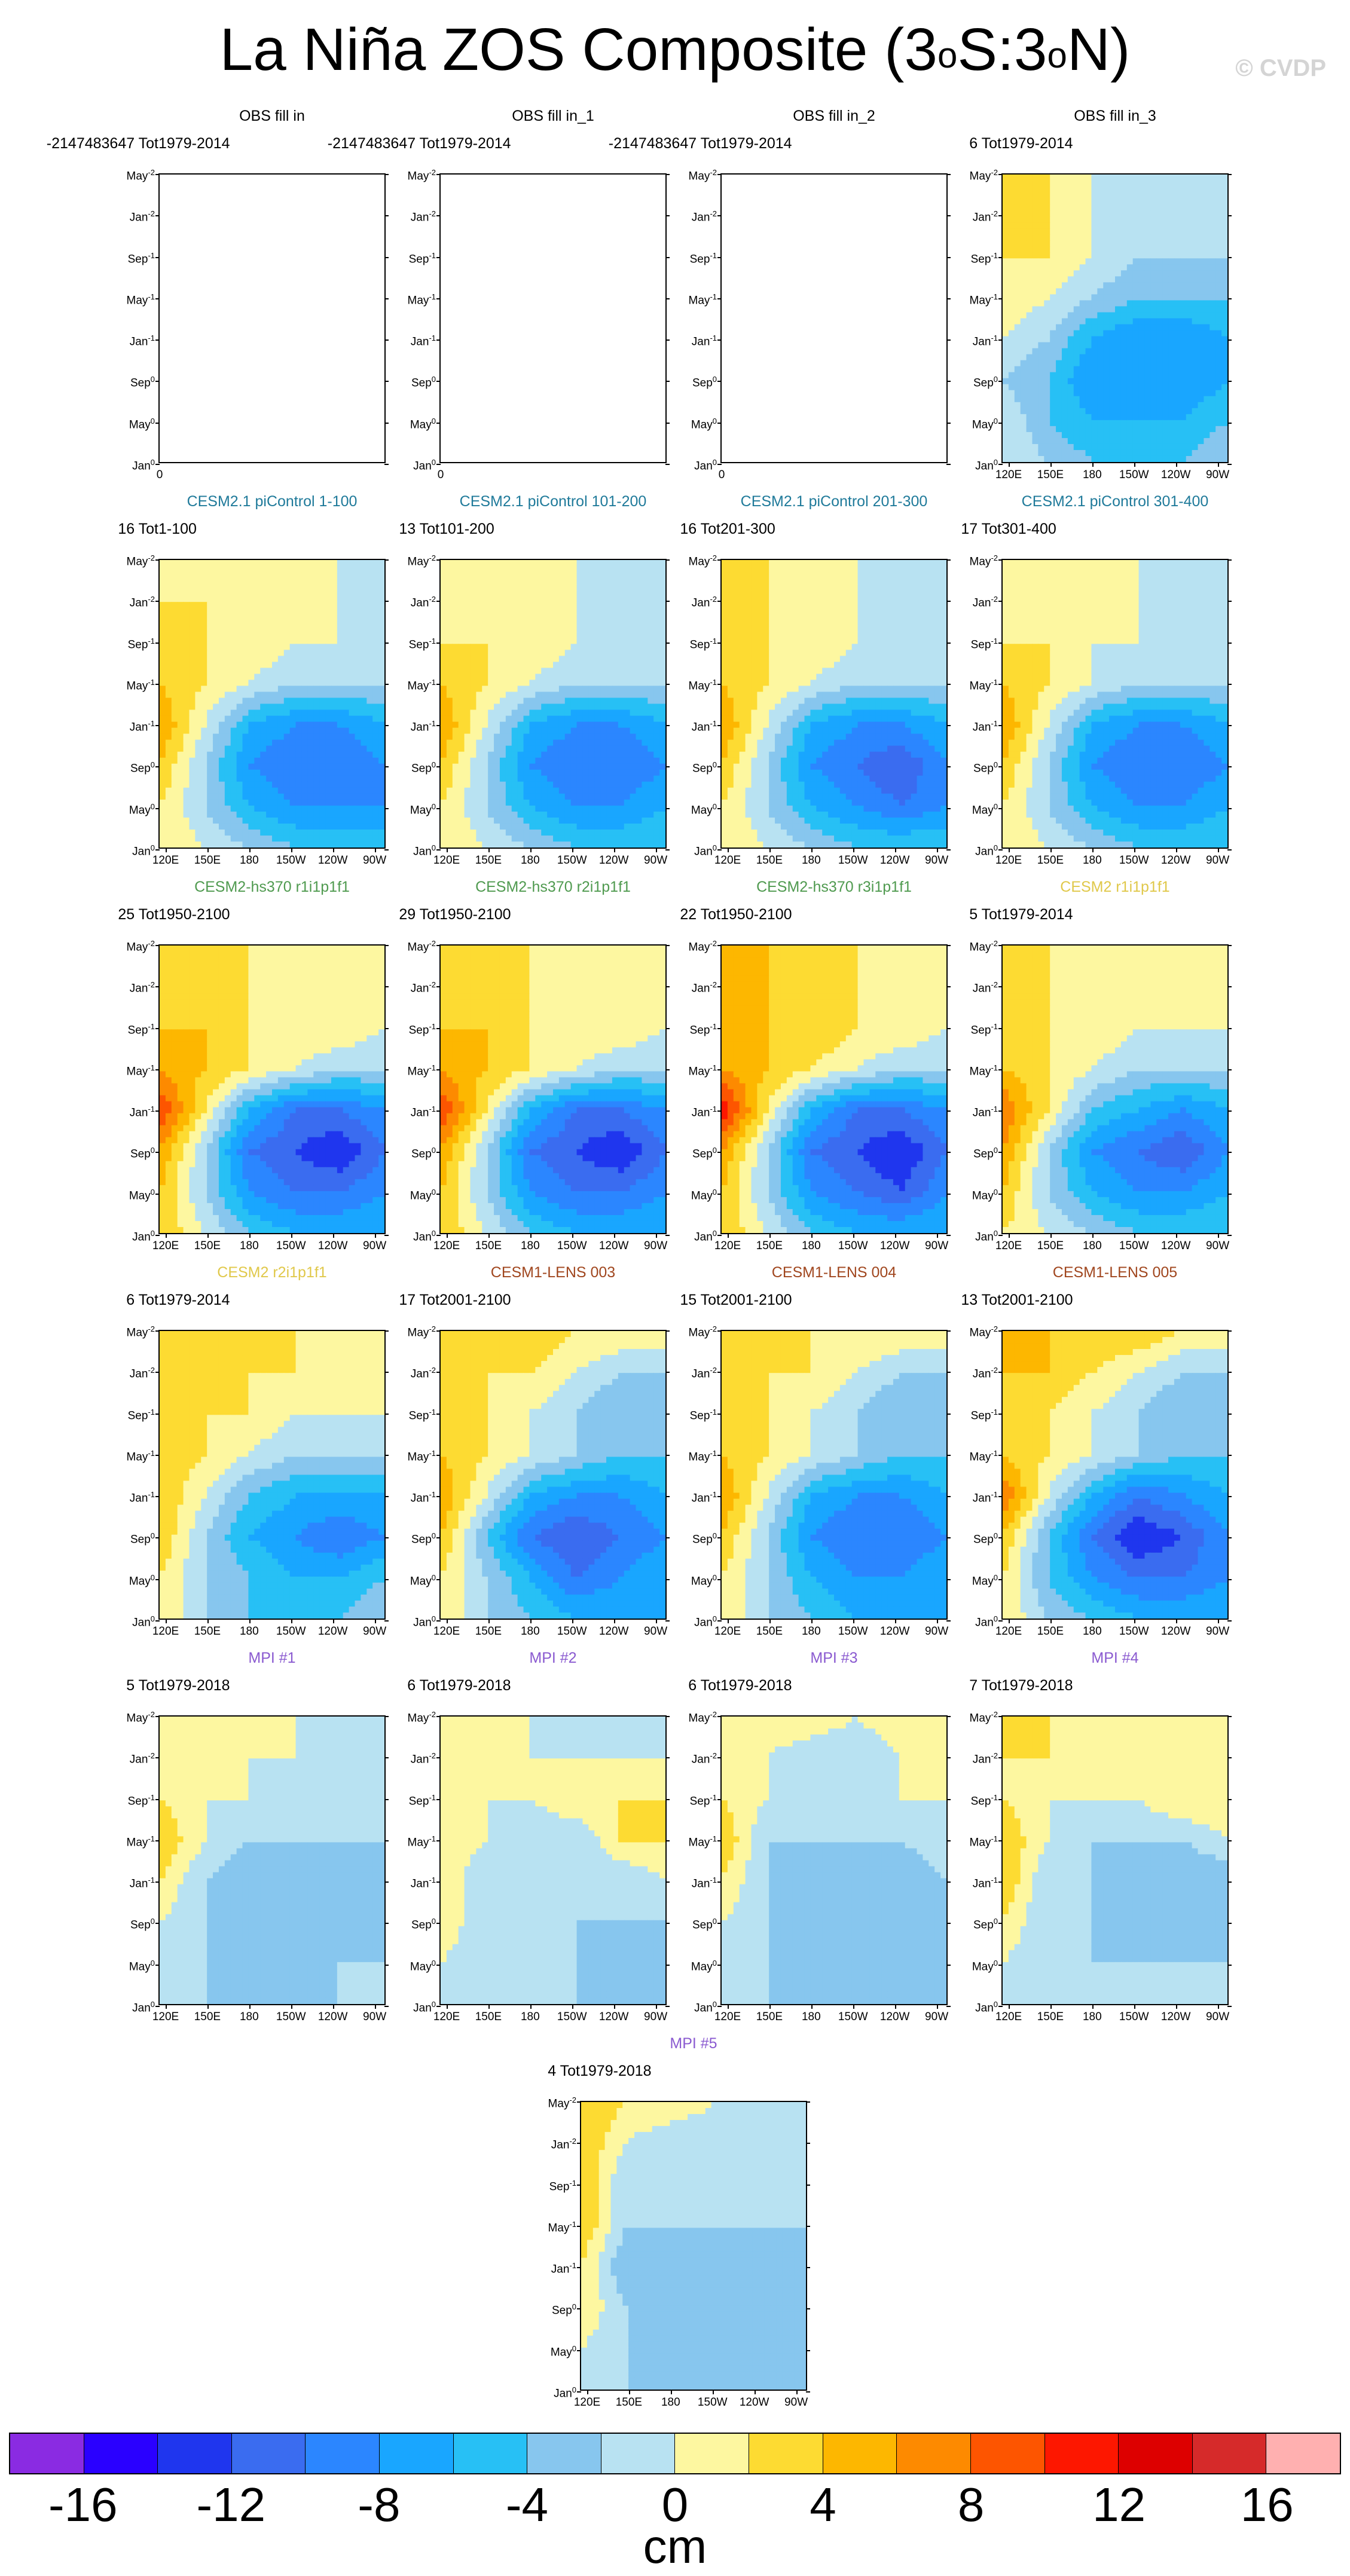  What do you see at coordinates (1037, 143) in the screenshot?
I see `panel-period: 1979-2014` at bounding box center [1037, 143].